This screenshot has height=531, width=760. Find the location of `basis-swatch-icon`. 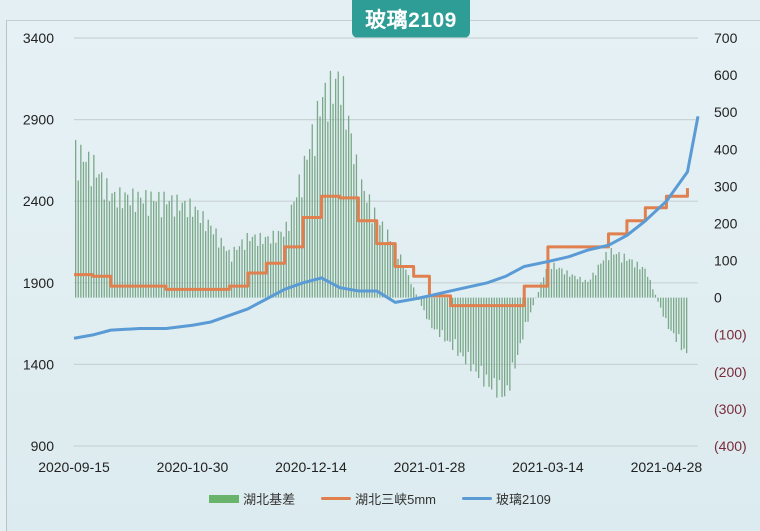

basis-swatch-icon is located at coordinates (224, 498).